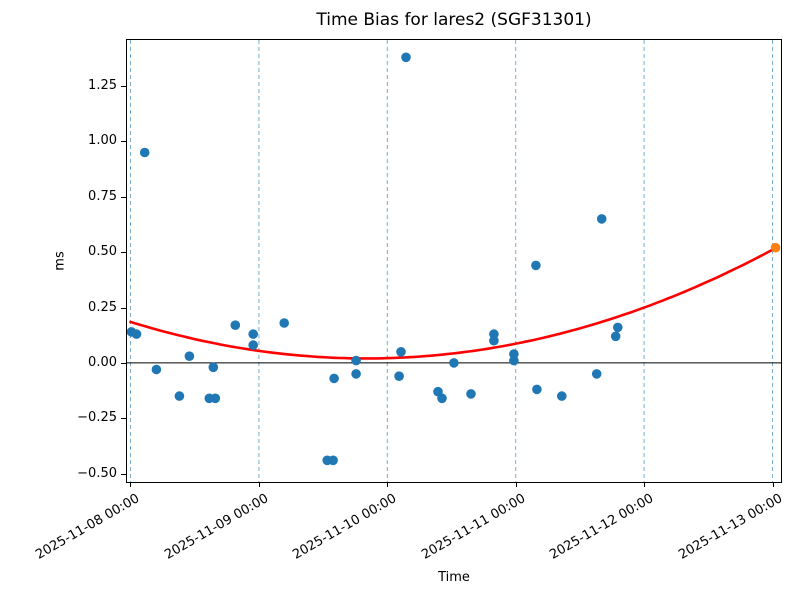  Describe the element at coordinates (102, 85) in the screenshot. I see `y-tick-label: 1.25` at that location.